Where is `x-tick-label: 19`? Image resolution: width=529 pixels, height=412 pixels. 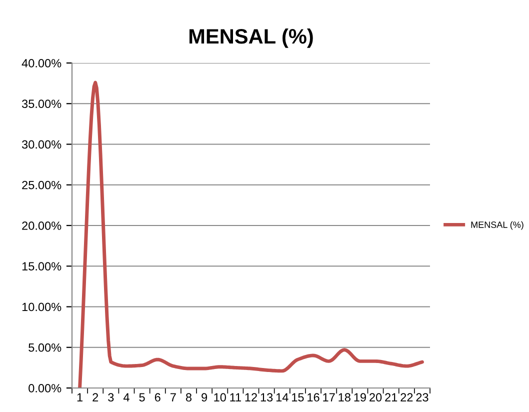 x-tick-label: 19 is located at coordinates (360, 397).